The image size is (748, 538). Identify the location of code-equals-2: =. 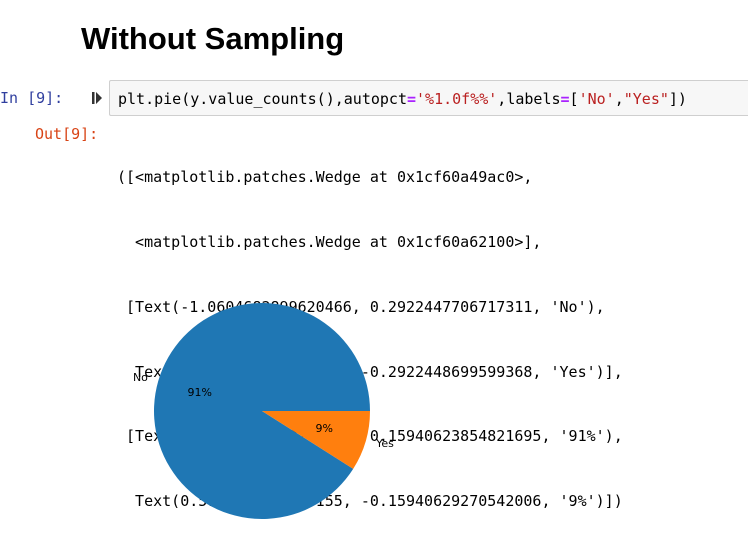
(565, 99).